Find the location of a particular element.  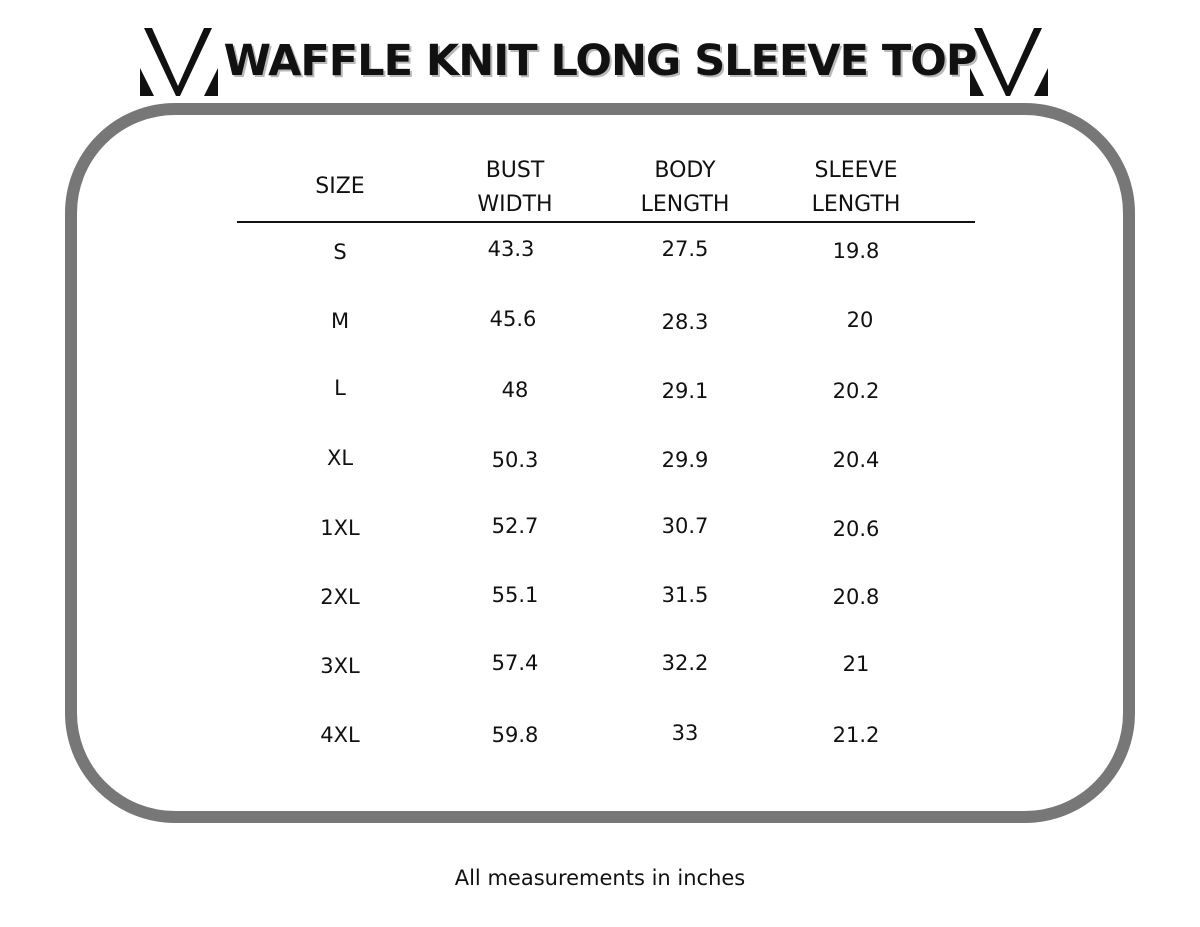

body-cell: 33 is located at coordinates (685, 733).